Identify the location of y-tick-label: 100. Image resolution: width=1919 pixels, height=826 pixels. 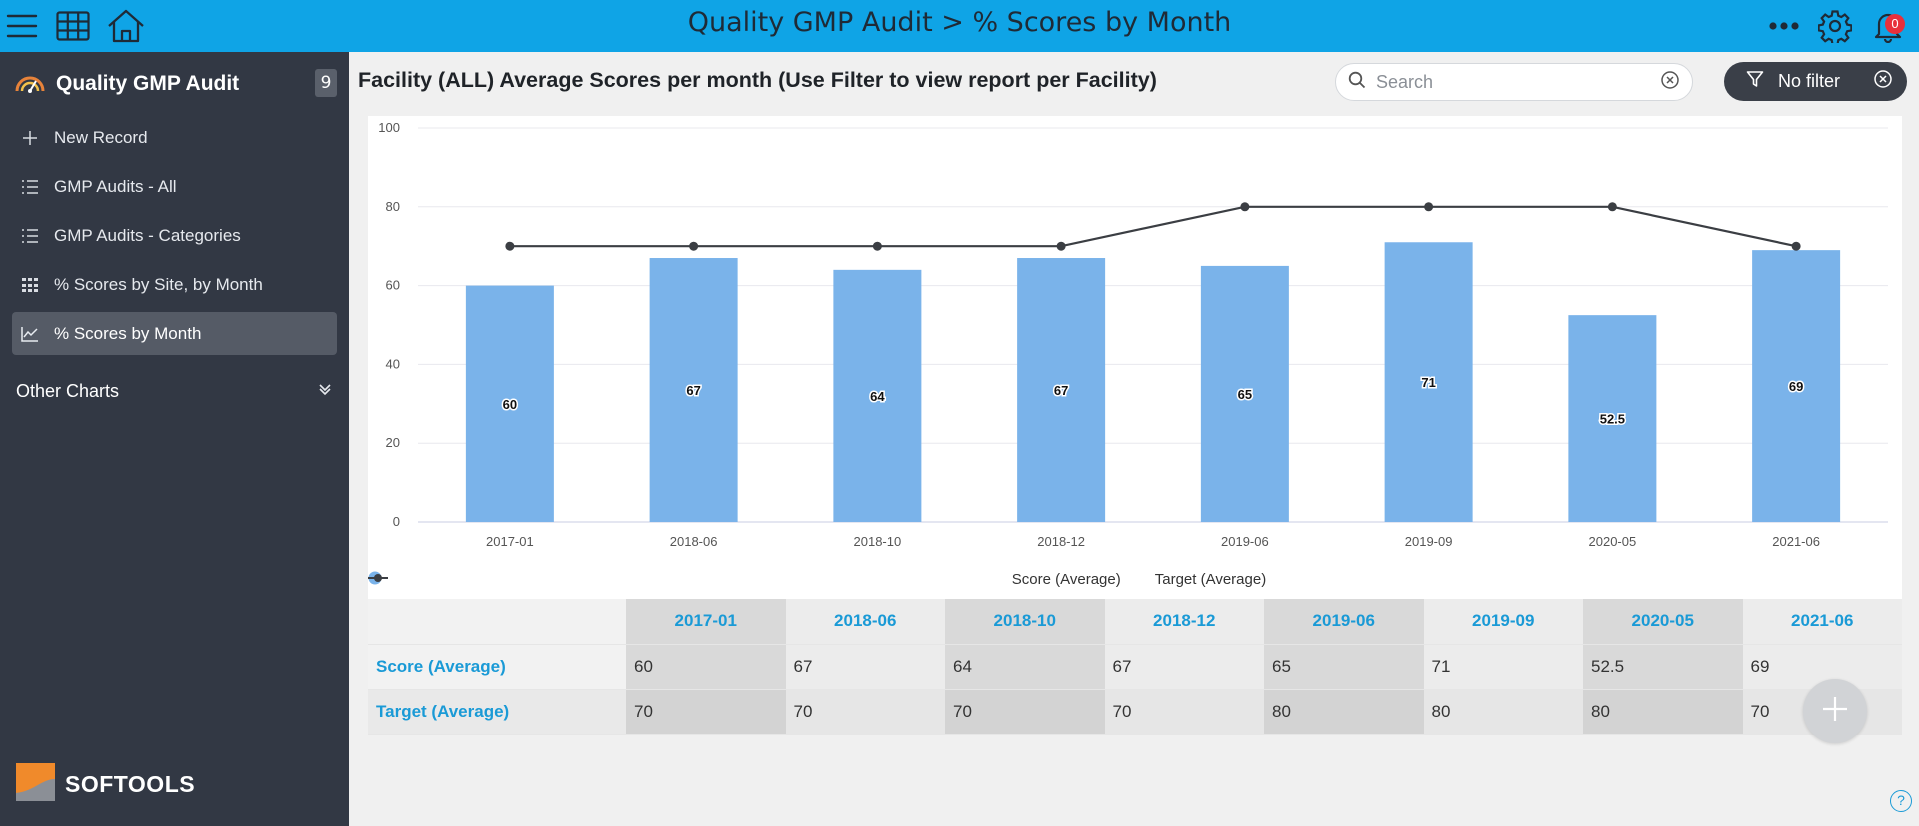
(389, 127).